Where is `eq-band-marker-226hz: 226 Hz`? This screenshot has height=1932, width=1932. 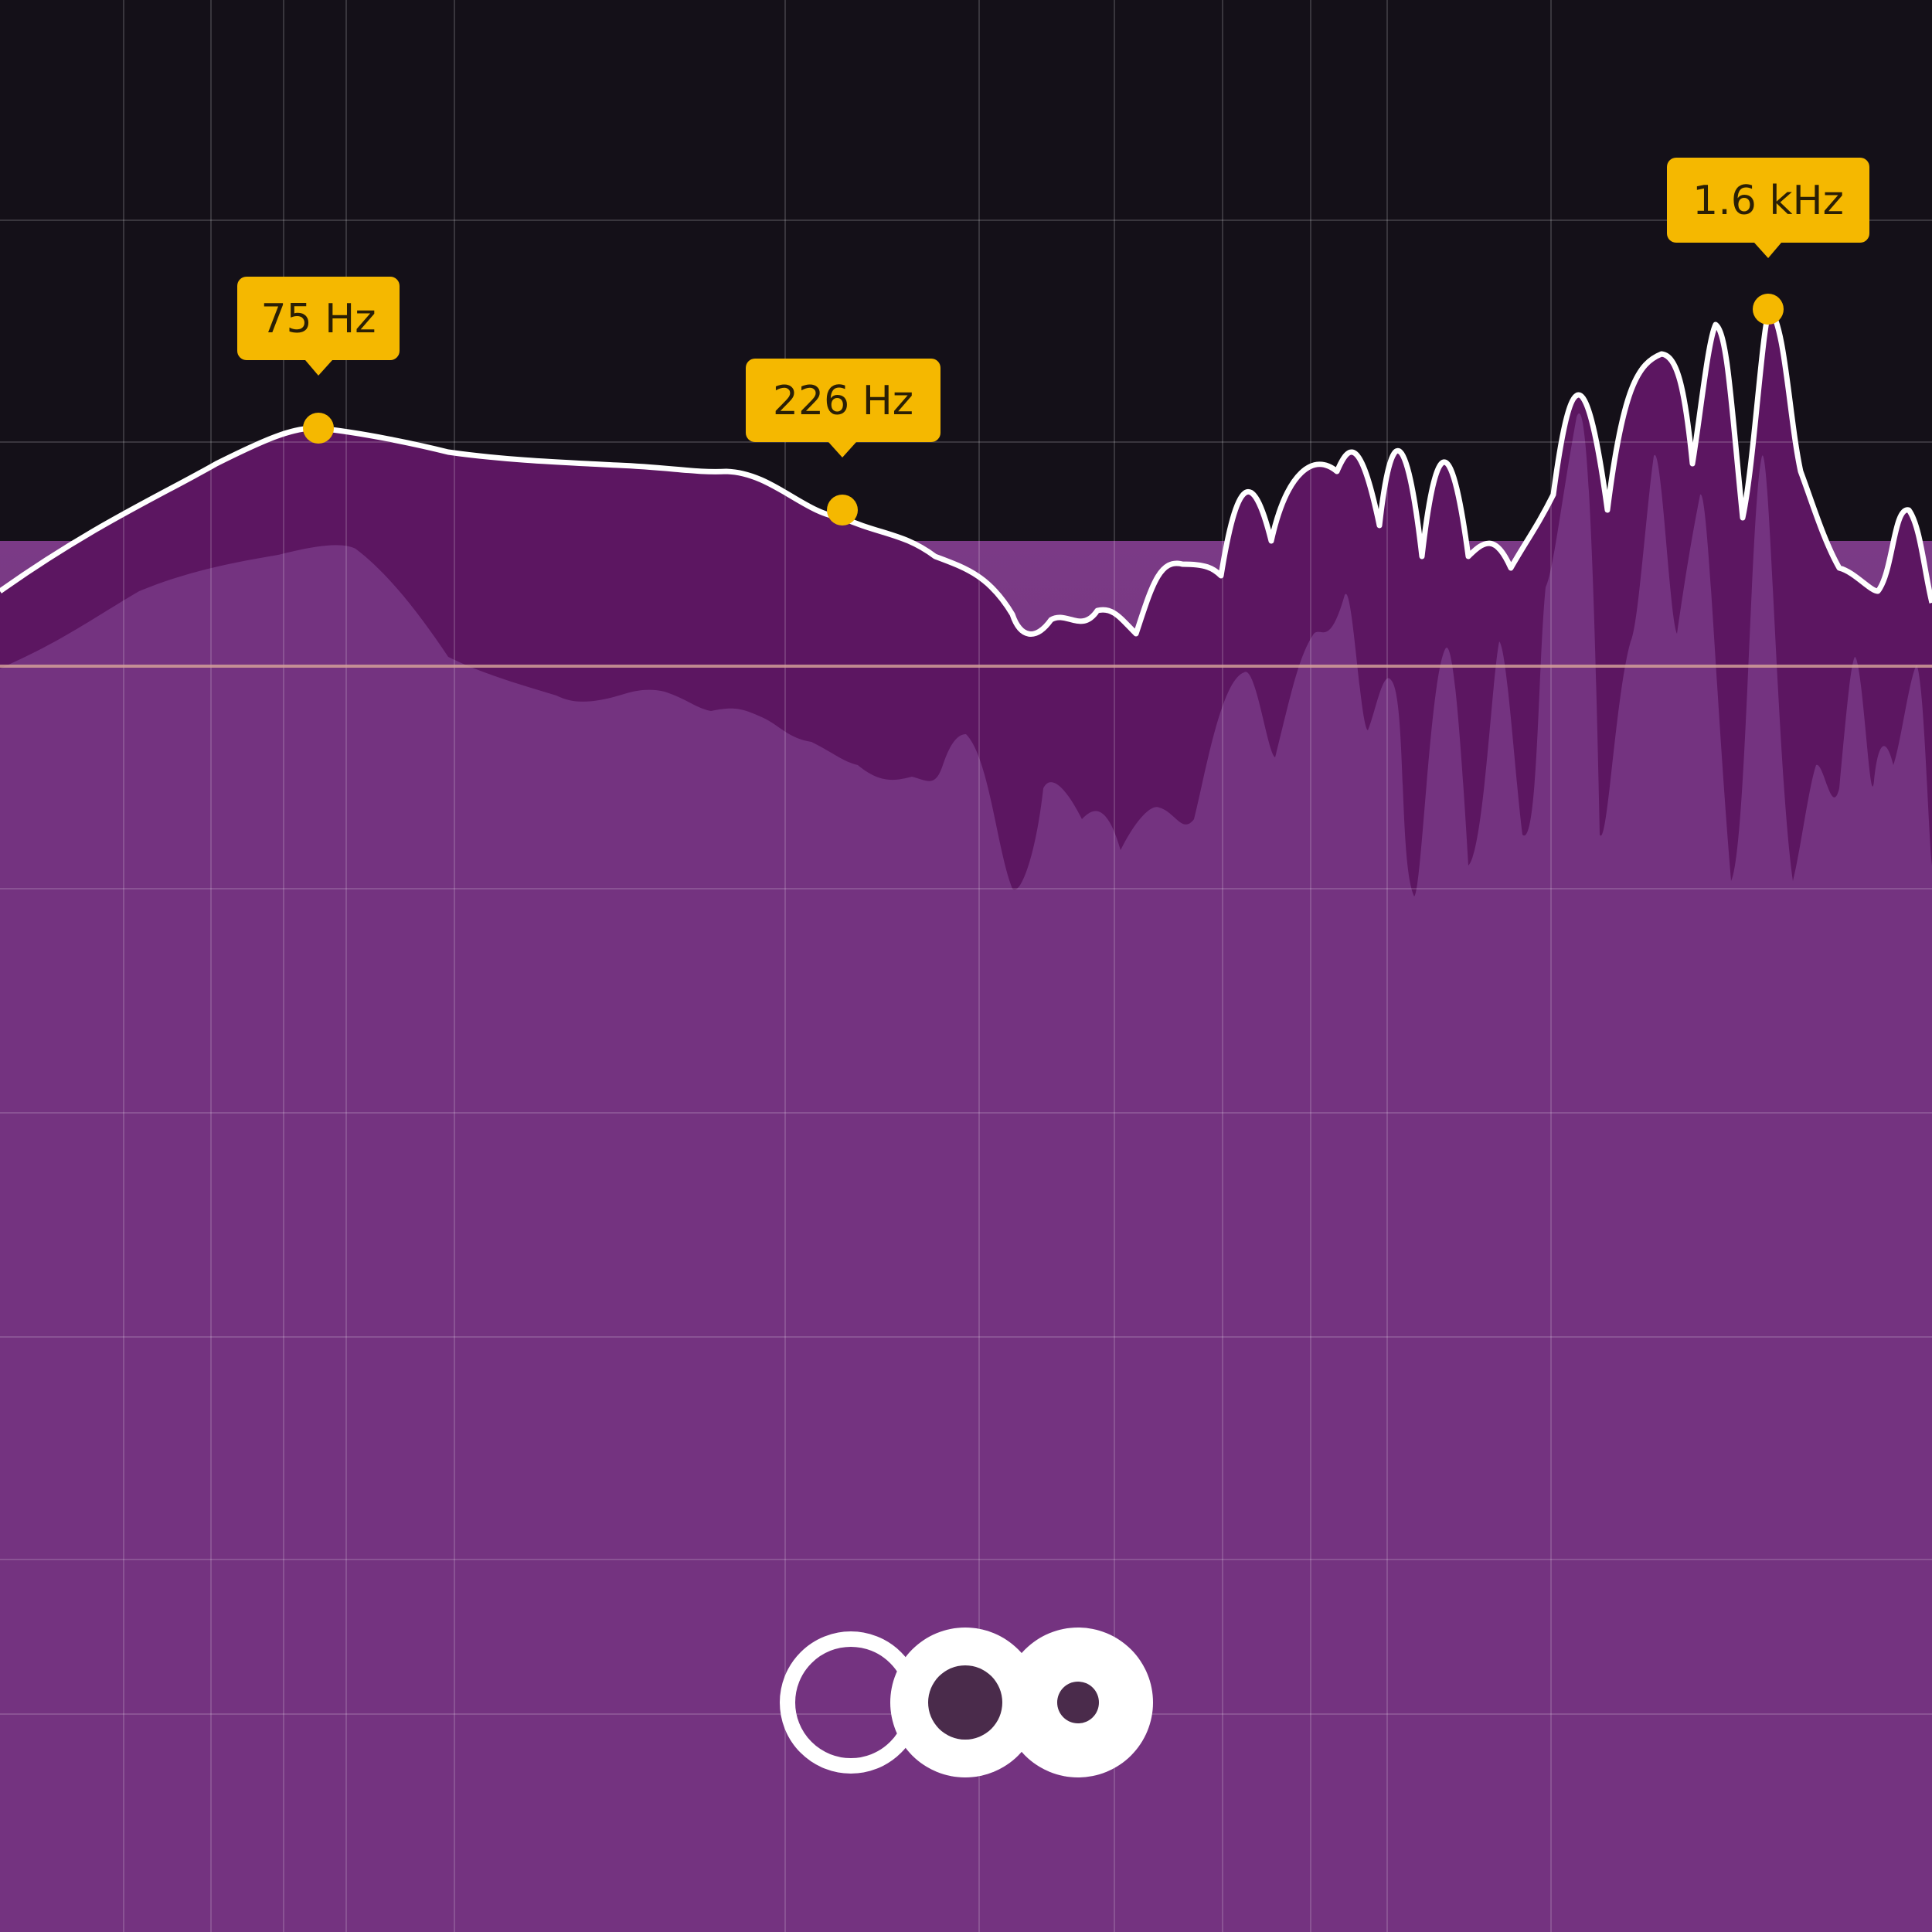 eq-band-marker-226hz: 226 Hz is located at coordinates (843, 443).